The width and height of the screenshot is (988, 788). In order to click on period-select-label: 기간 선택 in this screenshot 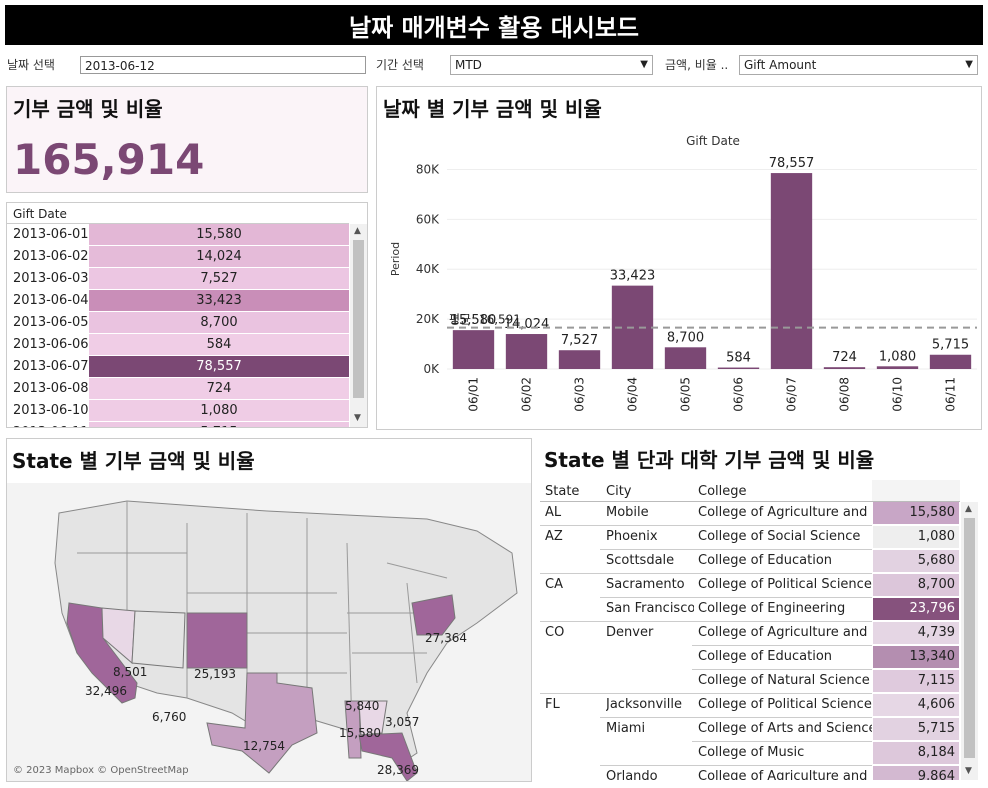, I will do `click(400, 65)`.